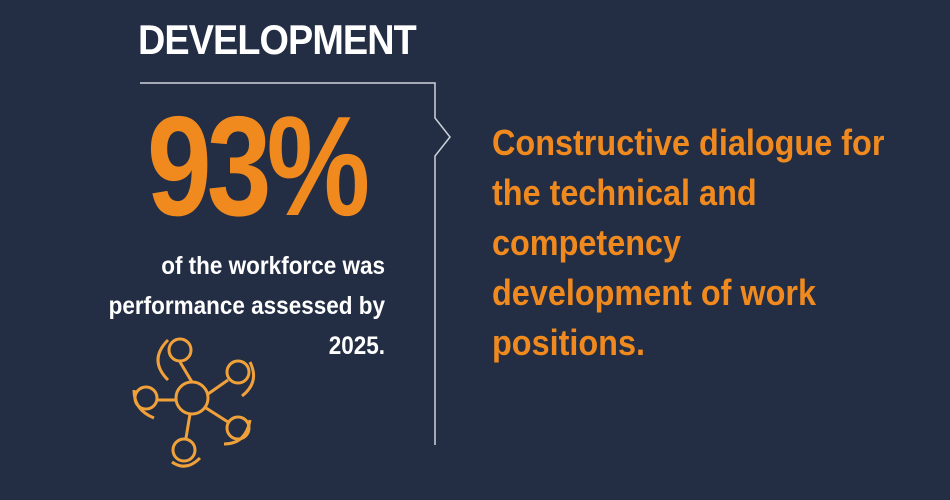 The image size is (950, 500). Describe the element at coordinates (258, 166) in the screenshot. I see `stat-value: 93%` at that location.